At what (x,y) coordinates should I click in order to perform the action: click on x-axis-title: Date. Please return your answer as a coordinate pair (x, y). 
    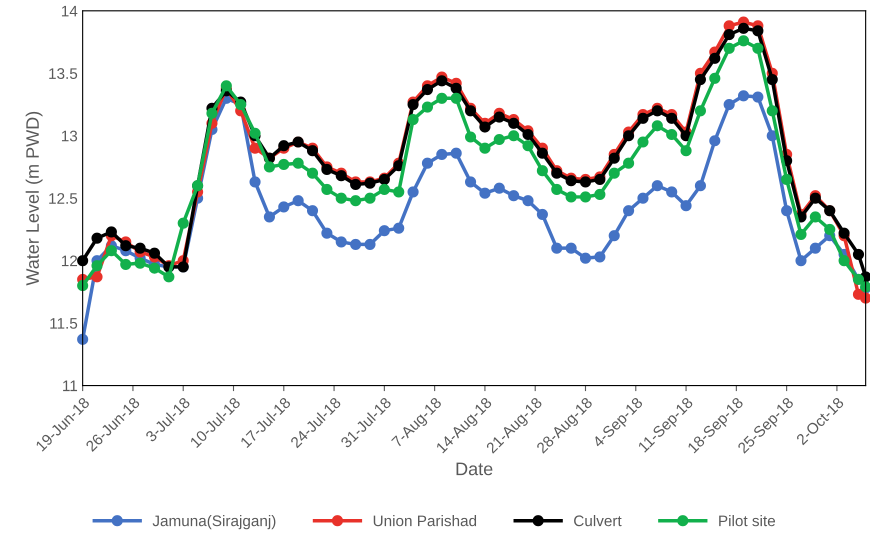
    Looking at the image, I should click on (474, 469).